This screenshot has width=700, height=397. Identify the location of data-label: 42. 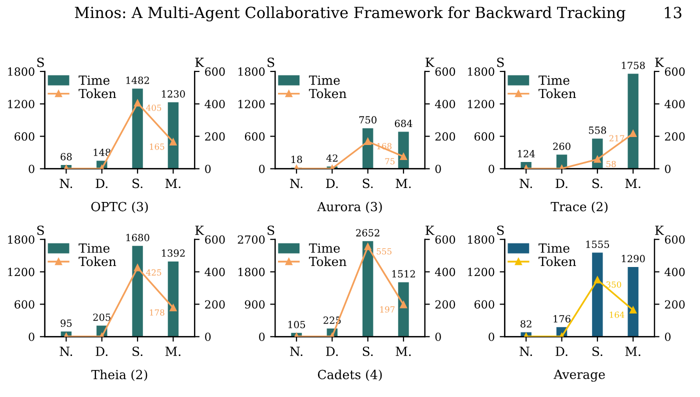
(332, 158).